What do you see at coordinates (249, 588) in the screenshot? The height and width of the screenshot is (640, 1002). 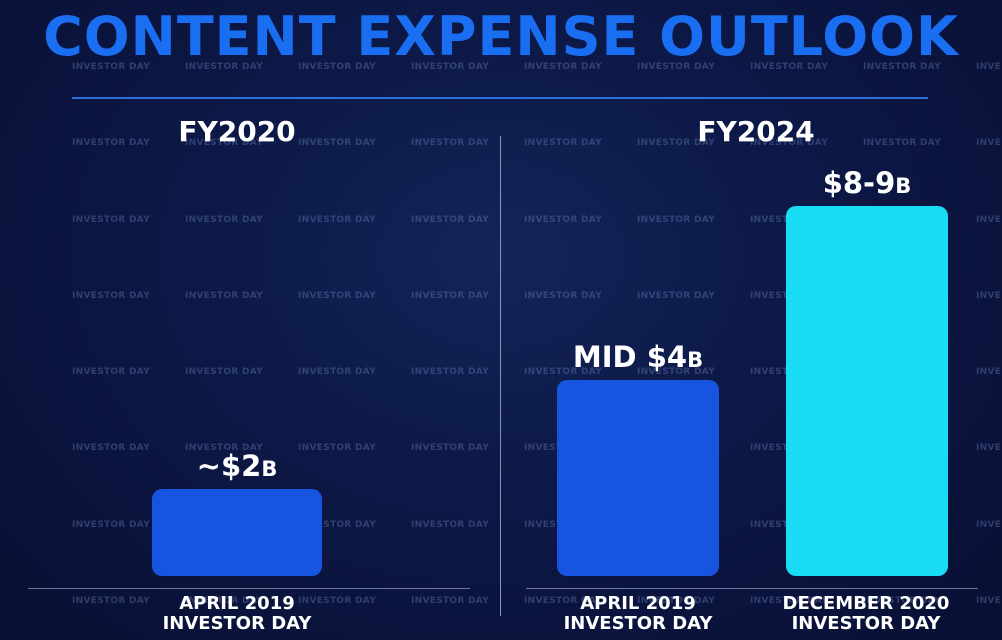 I see `fy2020-baseline` at bounding box center [249, 588].